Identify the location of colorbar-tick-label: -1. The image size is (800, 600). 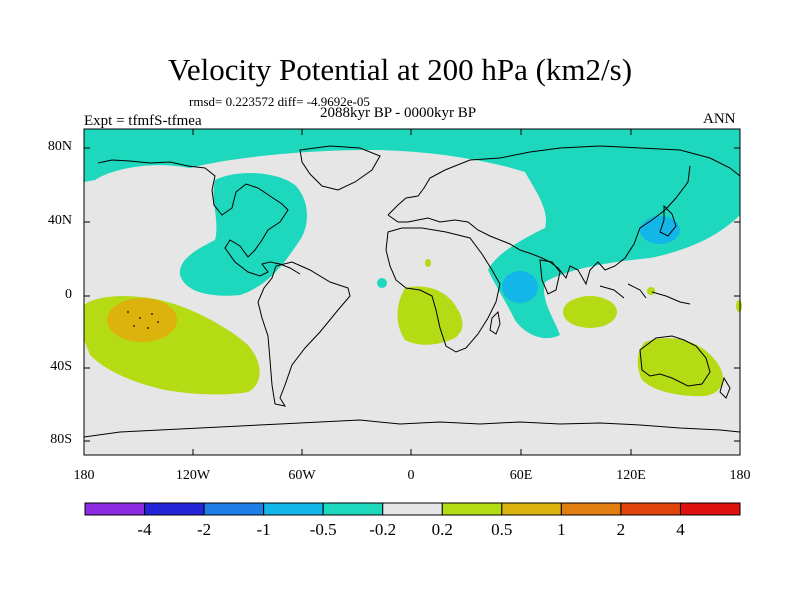
(263, 529).